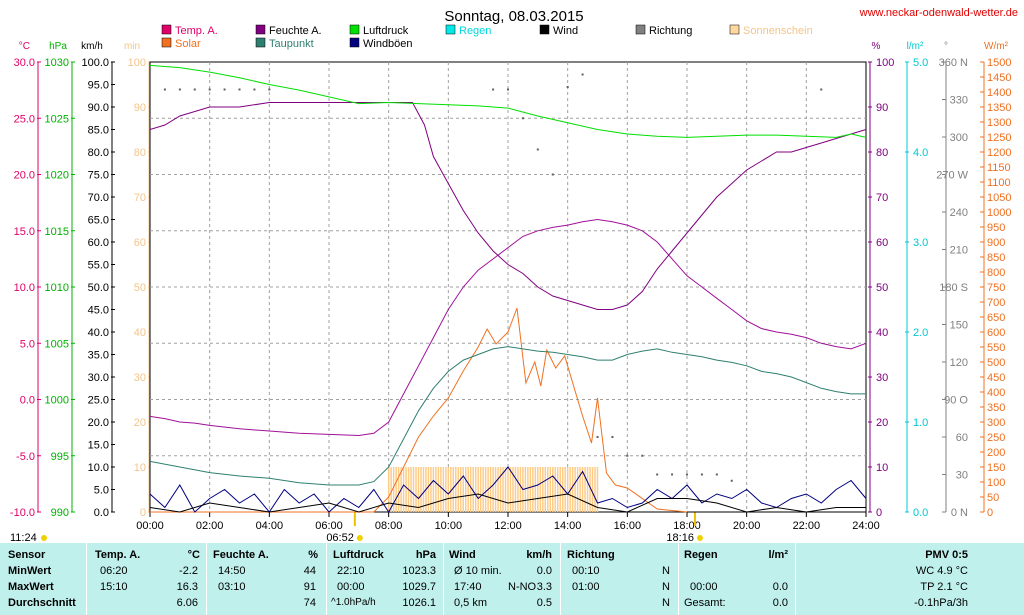 The height and width of the screenshot is (615, 1024). What do you see at coordinates (876, 46) in the screenshot?
I see `percent-unit-label: %` at bounding box center [876, 46].